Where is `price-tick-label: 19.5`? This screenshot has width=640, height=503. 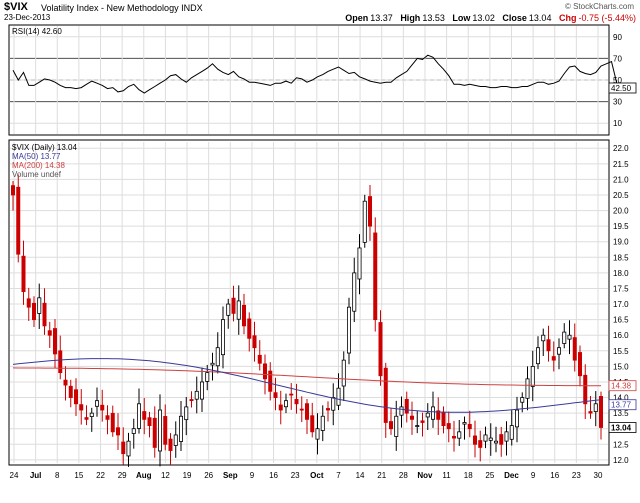
price-tick-label: 19.5 is located at coordinates (621, 226).